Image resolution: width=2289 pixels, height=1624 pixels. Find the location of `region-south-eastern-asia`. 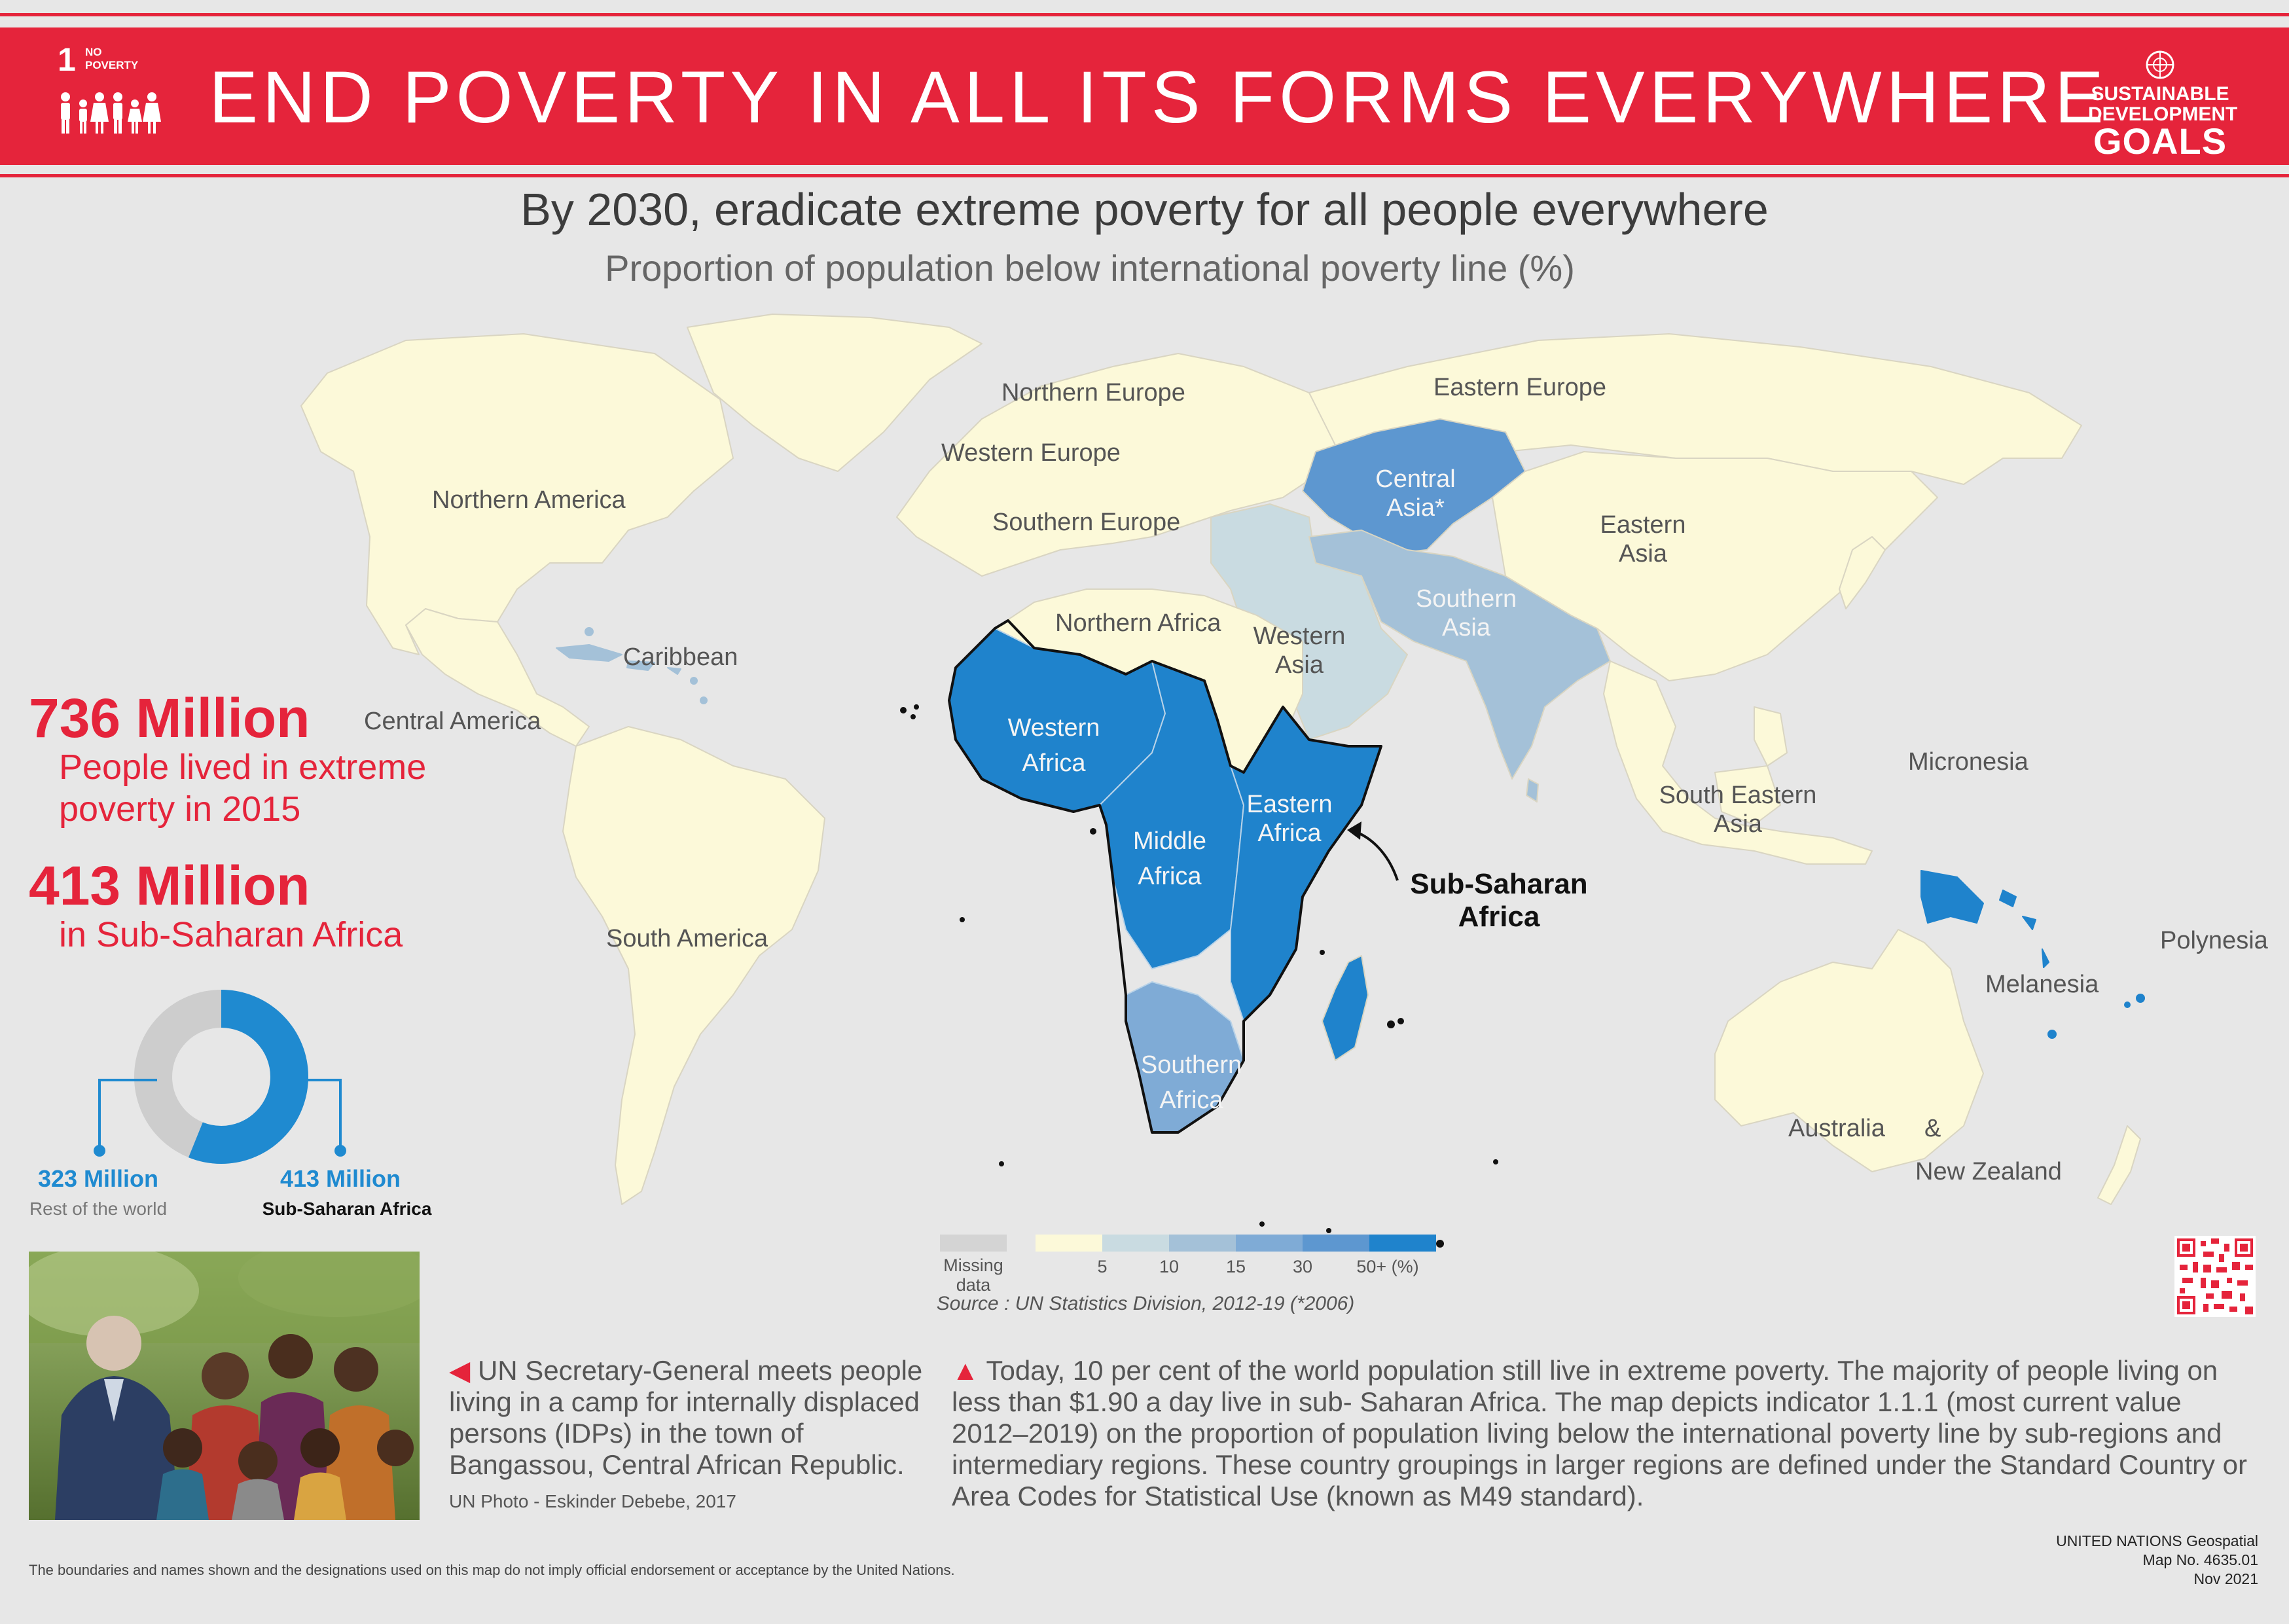

region-south-eastern-asia is located at coordinates (1738, 762).